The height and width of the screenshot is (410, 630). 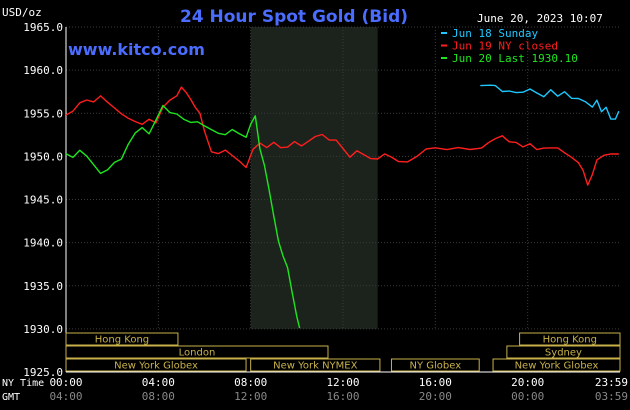 What do you see at coordinates (11, 397) in the screenshot?
I see `x-axis-label-gmt: GMT` at bounding box center [11, 397].